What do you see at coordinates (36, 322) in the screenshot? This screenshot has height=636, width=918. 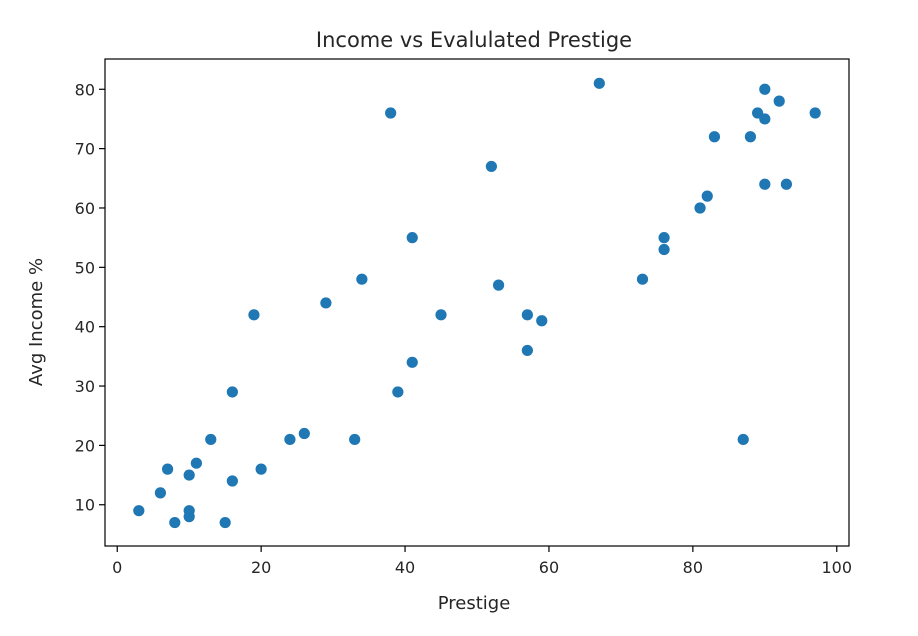 I see `y-axis-label: Avg Income %` at bounding box center [36, 322].